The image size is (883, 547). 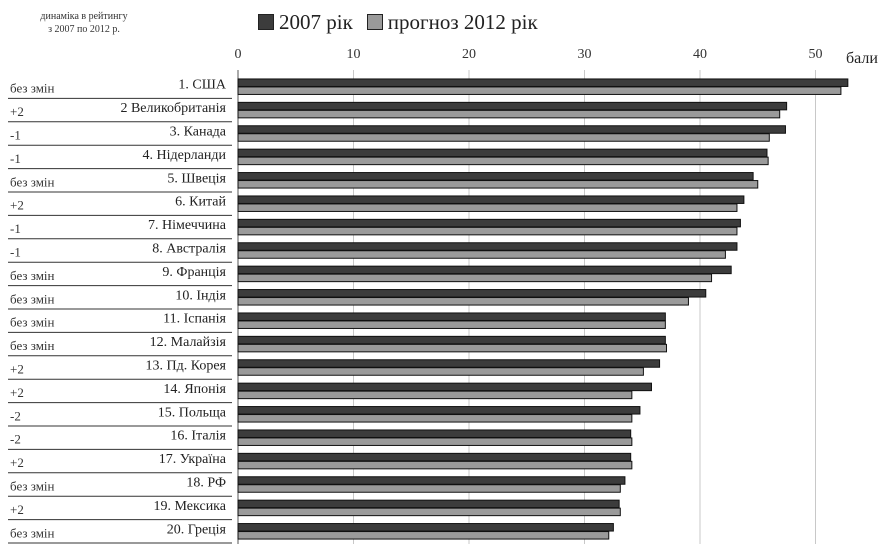 What do you see at coordinates (700, 54) in the screenshot?
I see `x-tick-label-40: 40` at bounding box center [700, 54].